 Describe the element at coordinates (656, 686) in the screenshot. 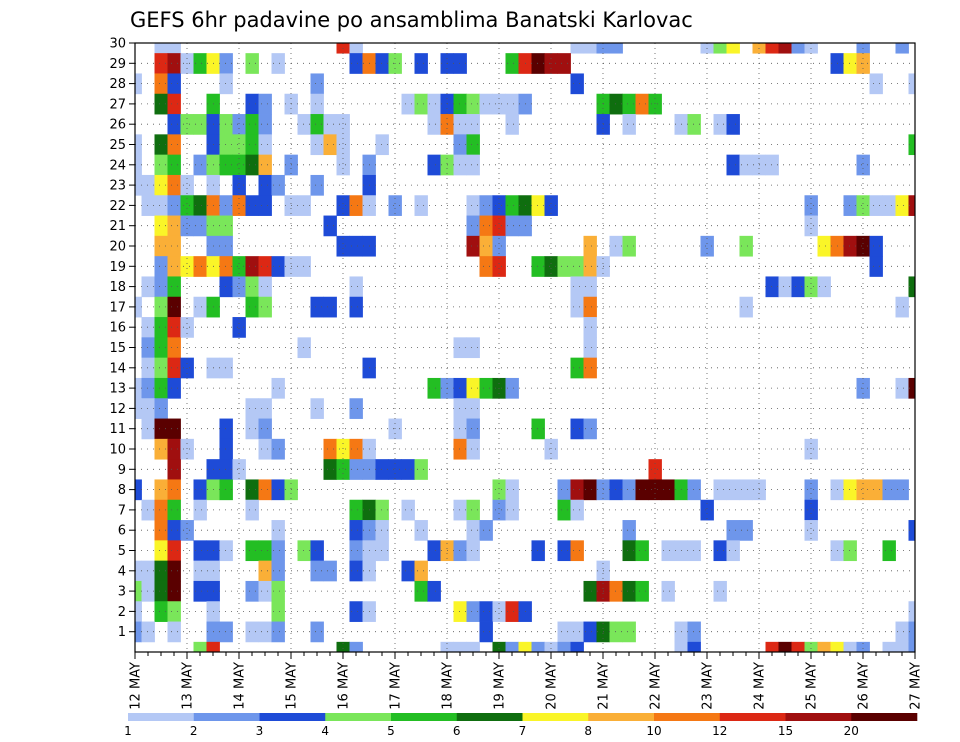

I see `x-tick-label: 22 MAY` at that location.